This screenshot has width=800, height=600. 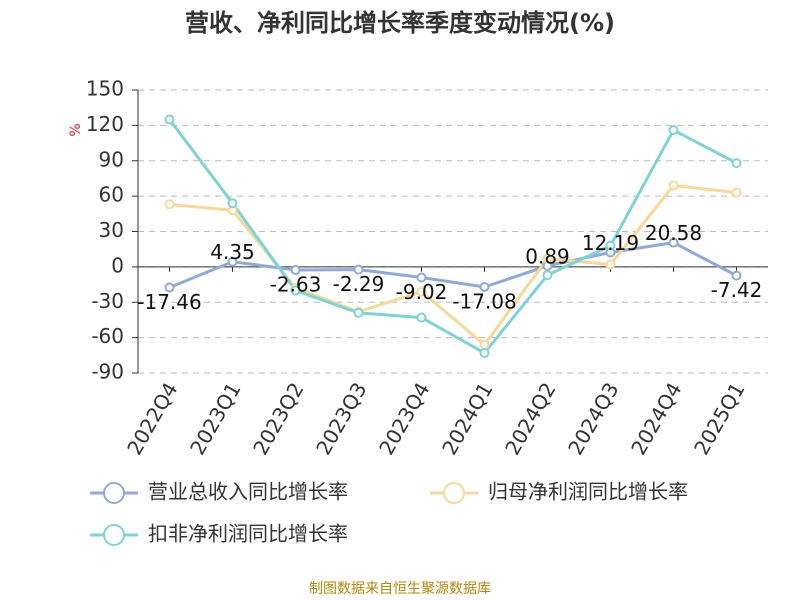 I want to click on legend-label: 扣非净利润同比增长率, so click(x=248, y=534).